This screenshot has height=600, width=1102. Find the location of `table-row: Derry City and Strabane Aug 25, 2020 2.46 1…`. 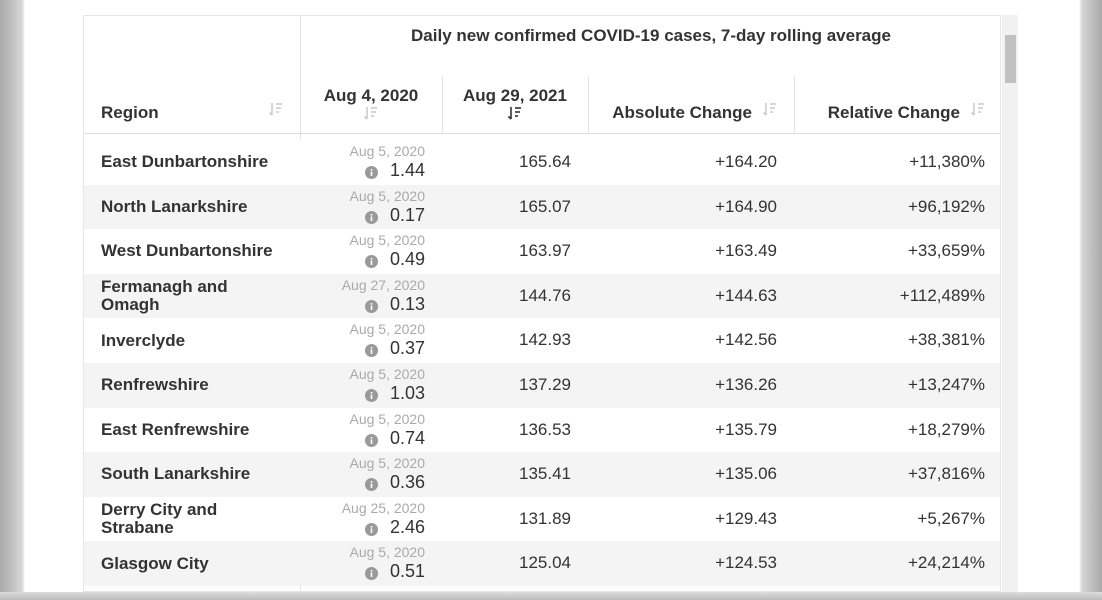

table-row: Derry City and Strabane Aug 25, 2020 2.46 1… is located at coordinates (542, 519).